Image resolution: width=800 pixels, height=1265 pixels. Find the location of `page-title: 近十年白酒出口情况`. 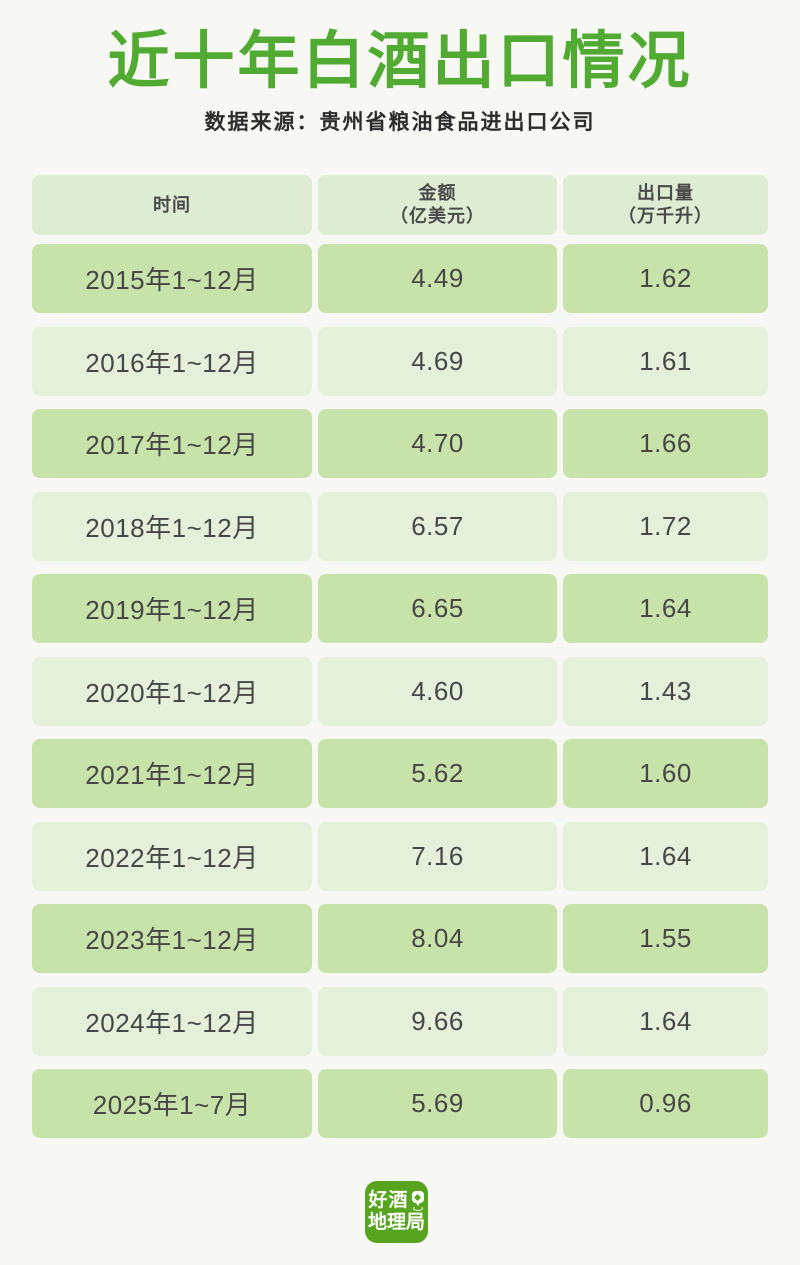

page-title: 近十年白酒出口情况 is located at coordinates (400, 62).